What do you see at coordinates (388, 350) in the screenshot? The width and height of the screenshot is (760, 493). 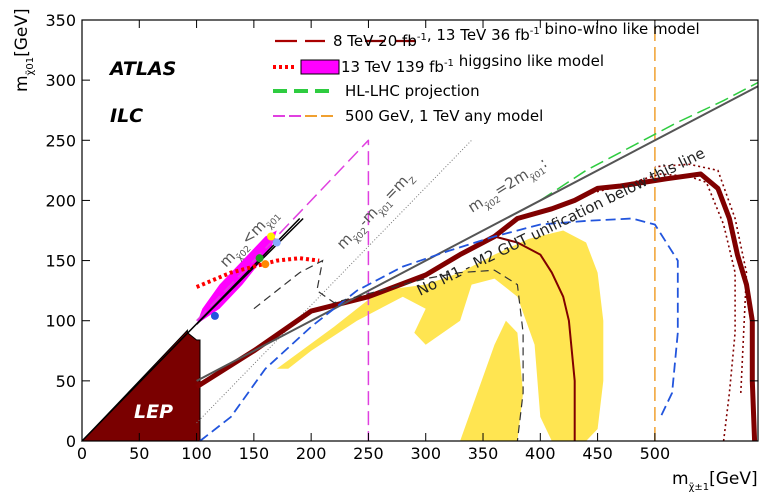 I see `black-dashed-contour` at bounding box center [388, 350].